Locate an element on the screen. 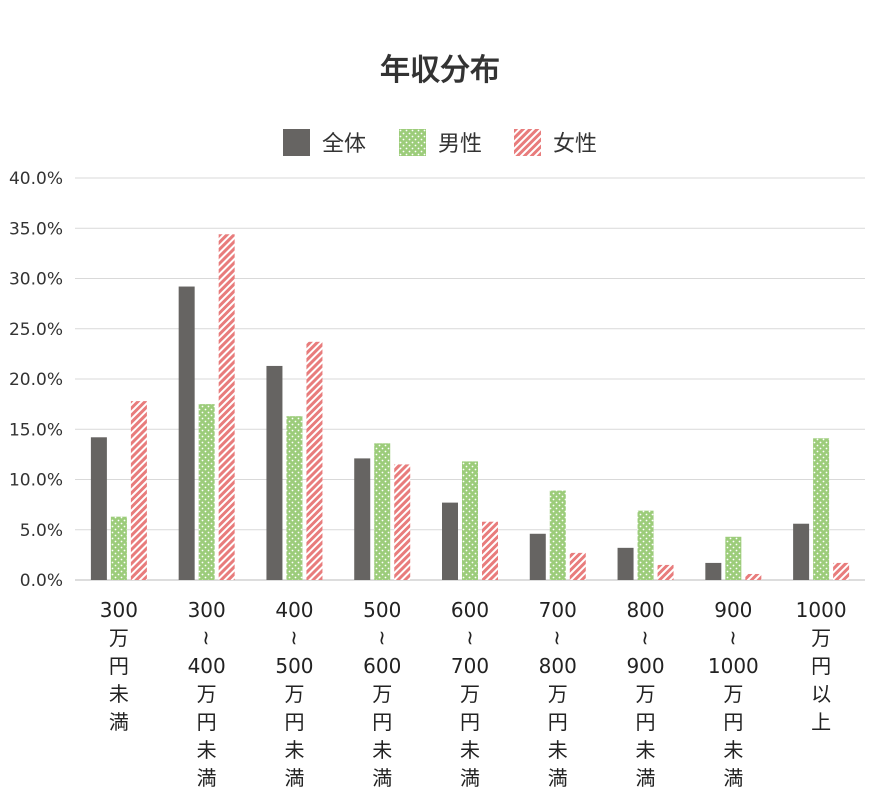 This screenshot has width=880, height=800. x-tick-label: 700 ~800 万円未満 is located at coordinates (558, 694).